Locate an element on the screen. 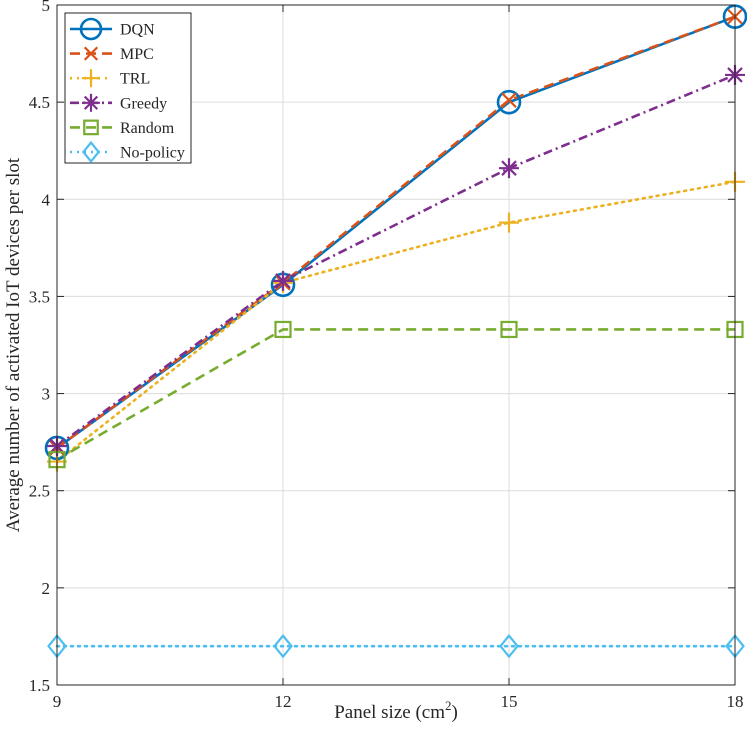 Image resolution: width=747 pixels, height=750 pixels. x-tick-labels: 9 12 15 18 is located at coordinates (398, 701).